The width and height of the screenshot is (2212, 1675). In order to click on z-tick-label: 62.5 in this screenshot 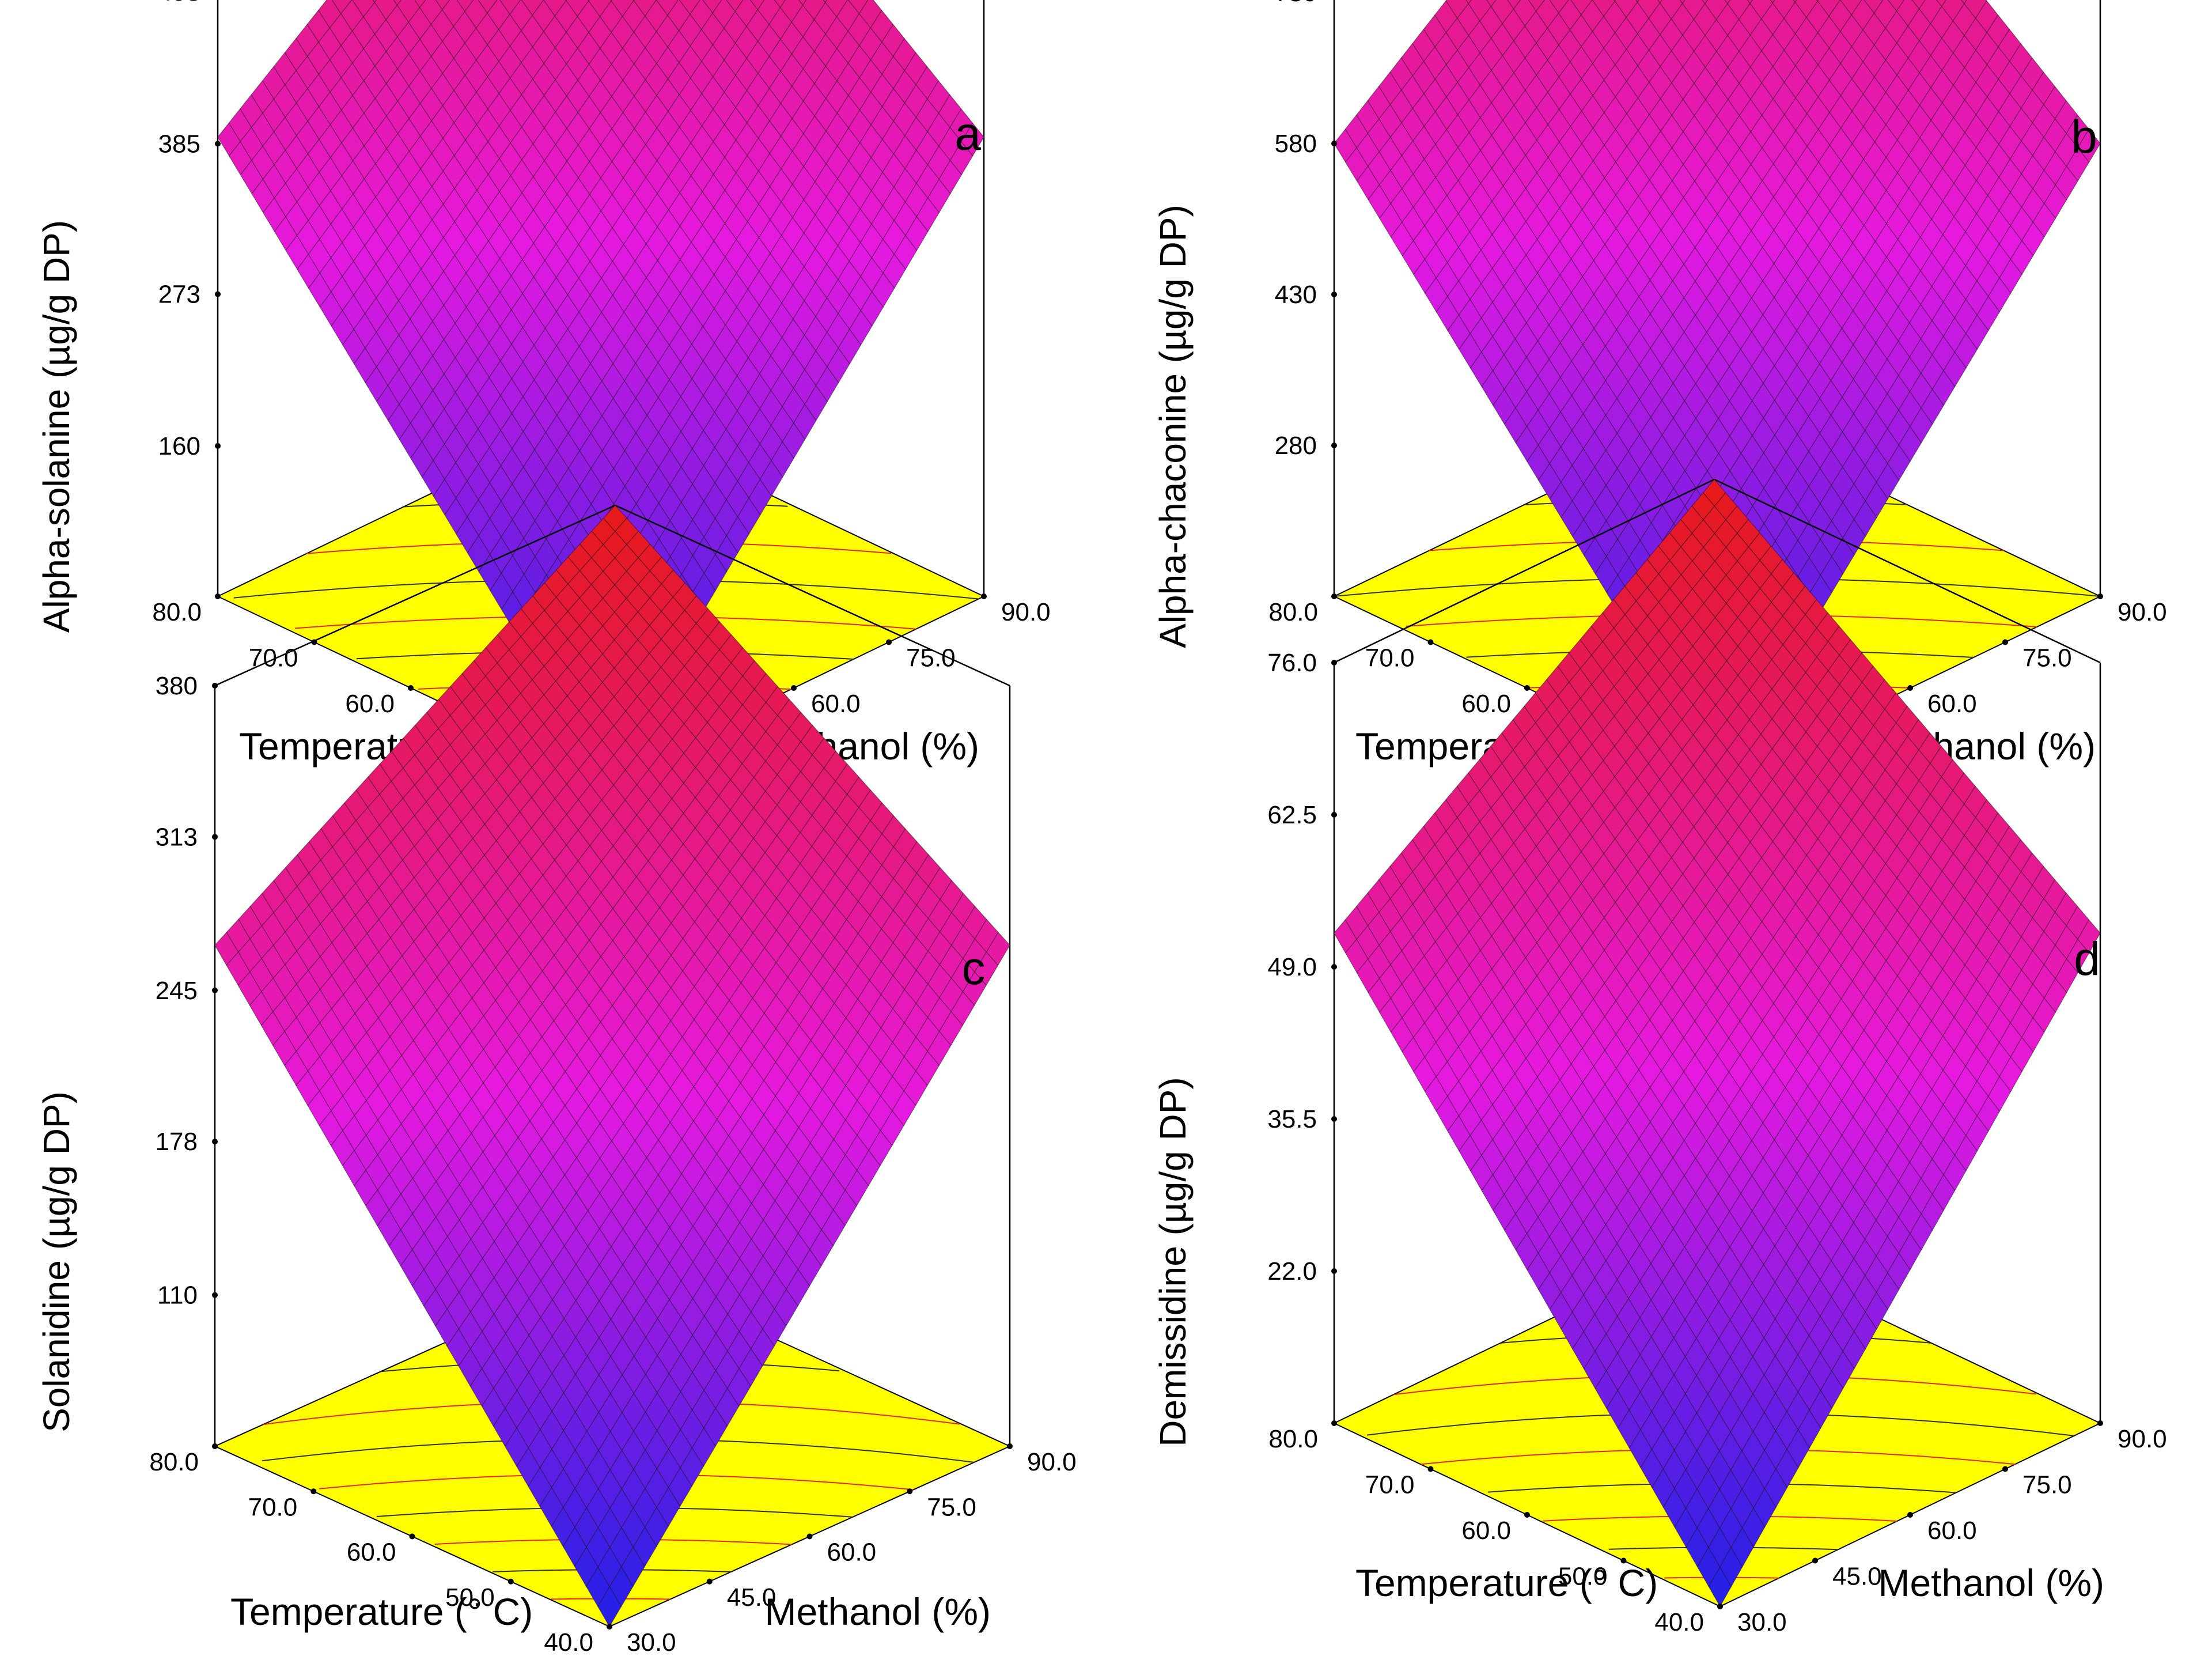, I will do `click(1292, 815)`.